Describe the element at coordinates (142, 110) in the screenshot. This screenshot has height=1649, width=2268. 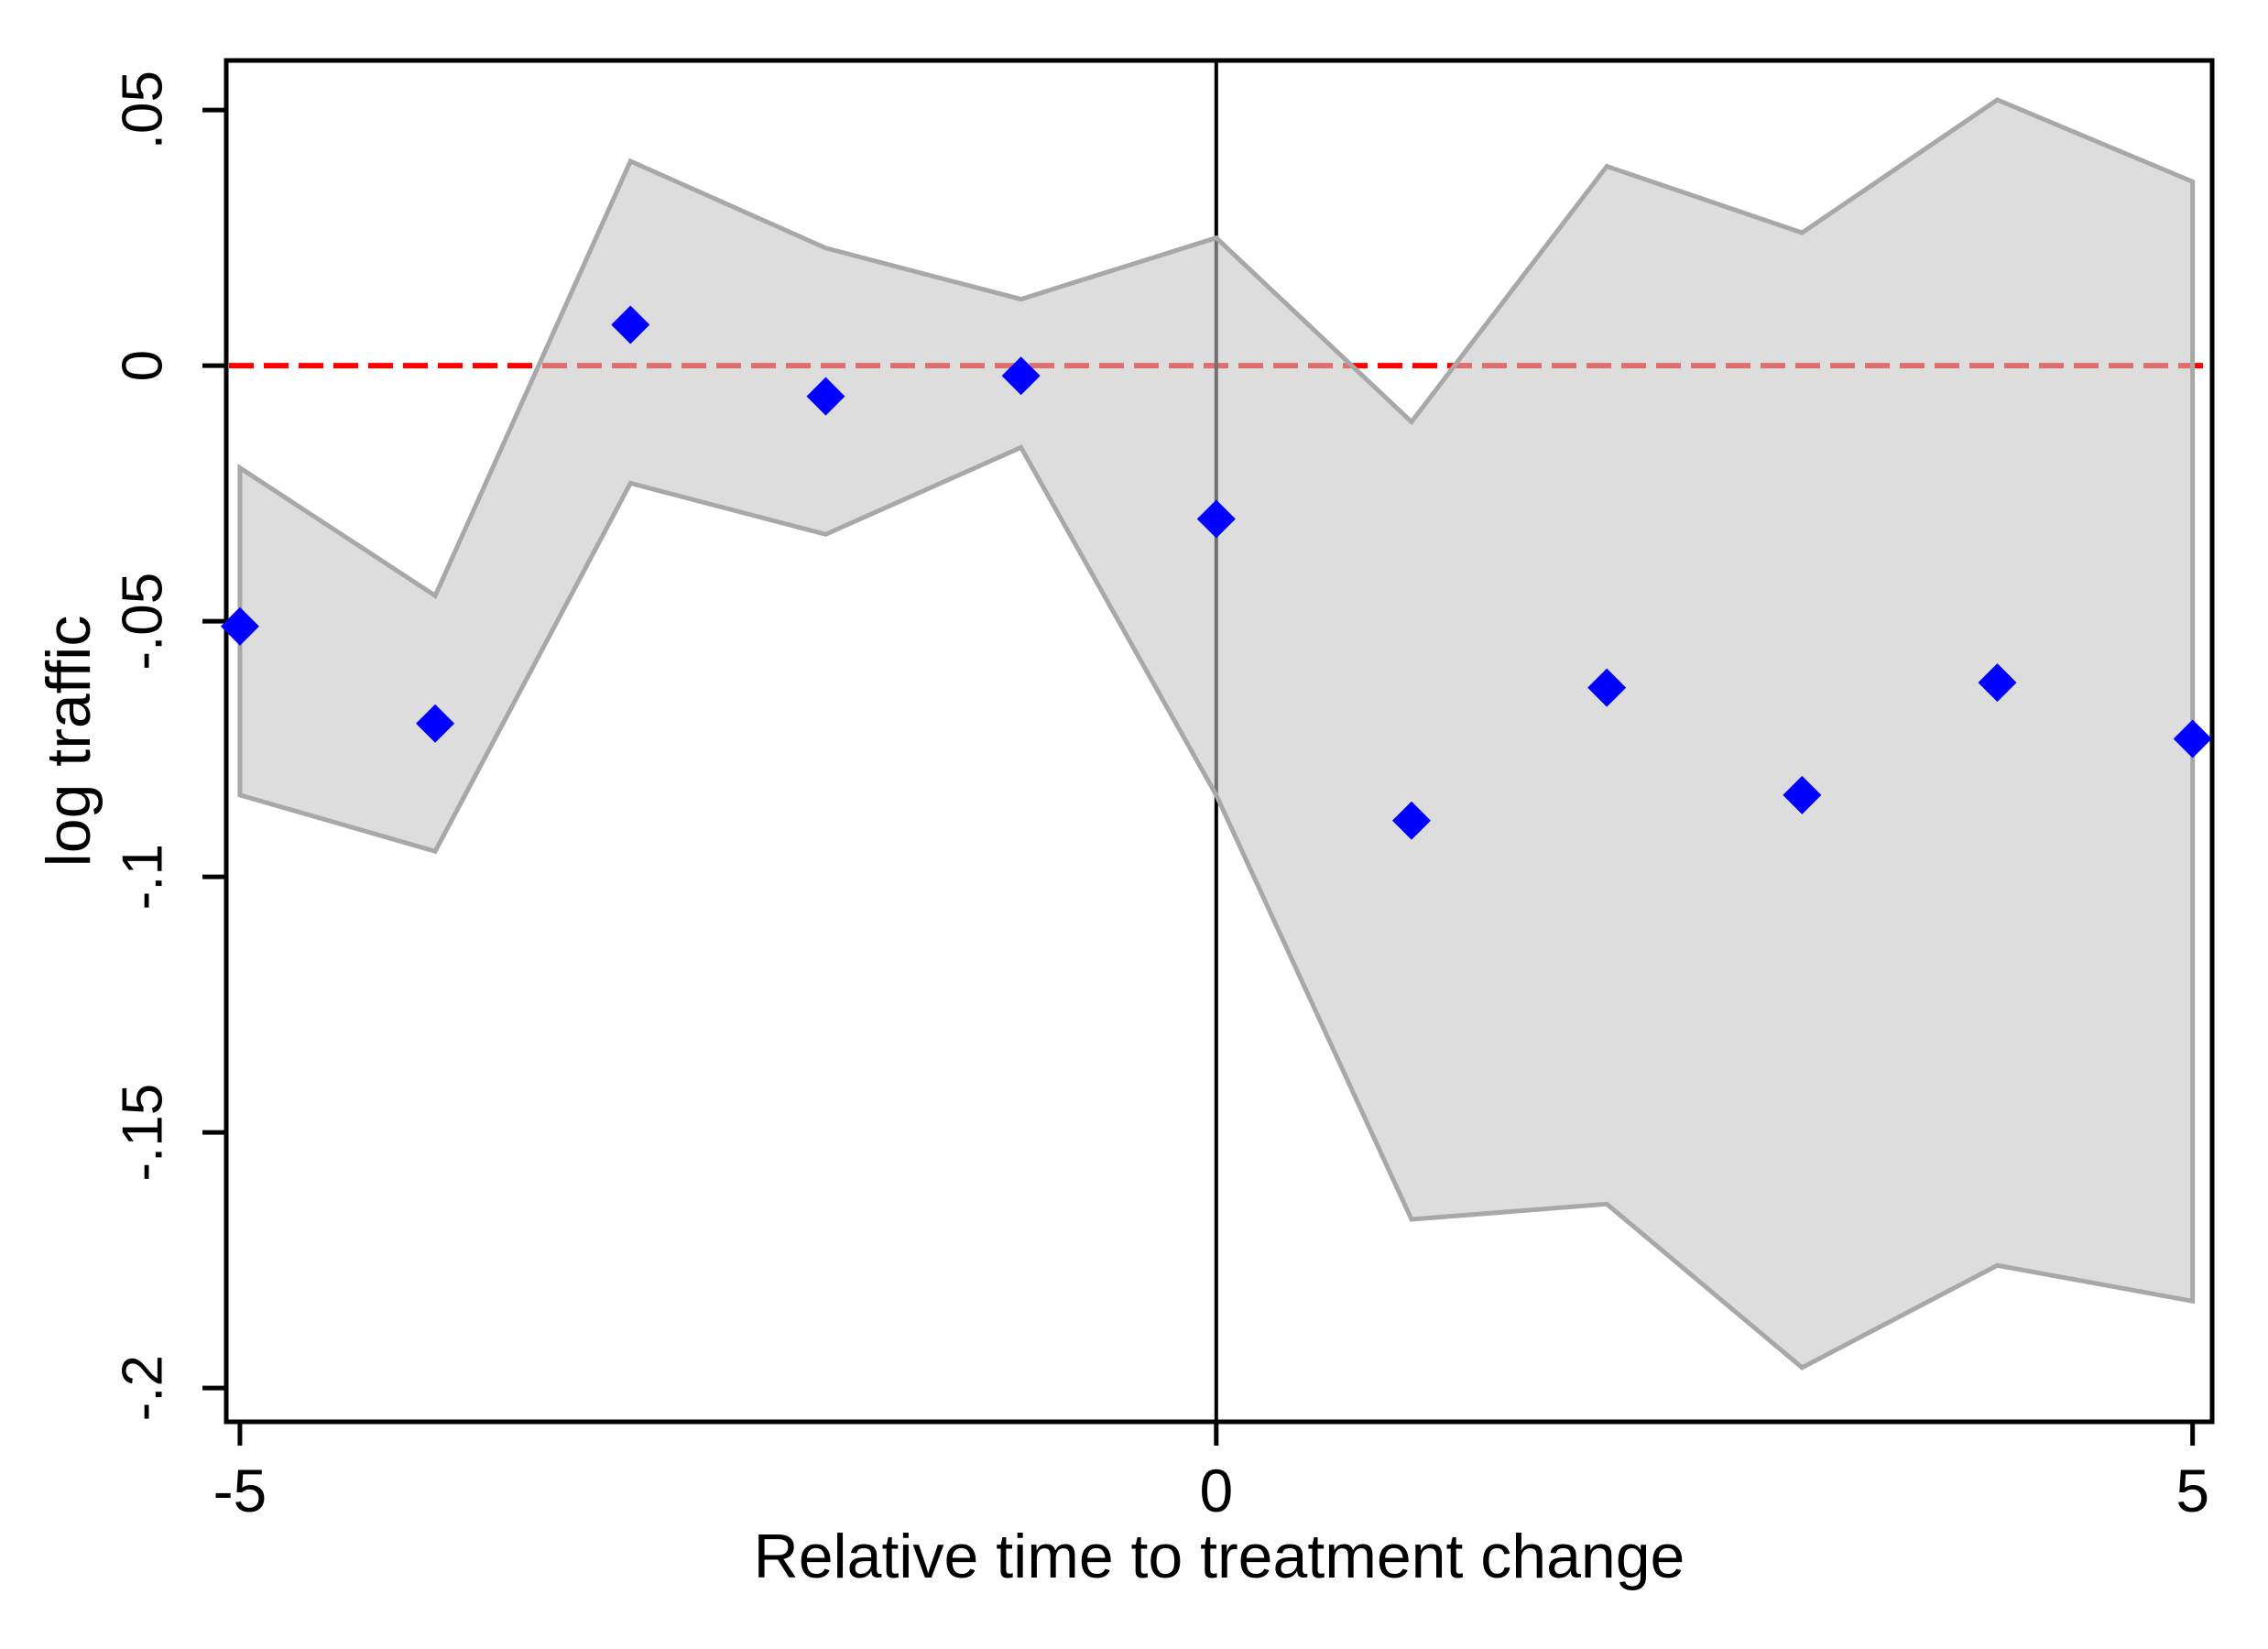
I see `y-tick-label: .05` at that location.